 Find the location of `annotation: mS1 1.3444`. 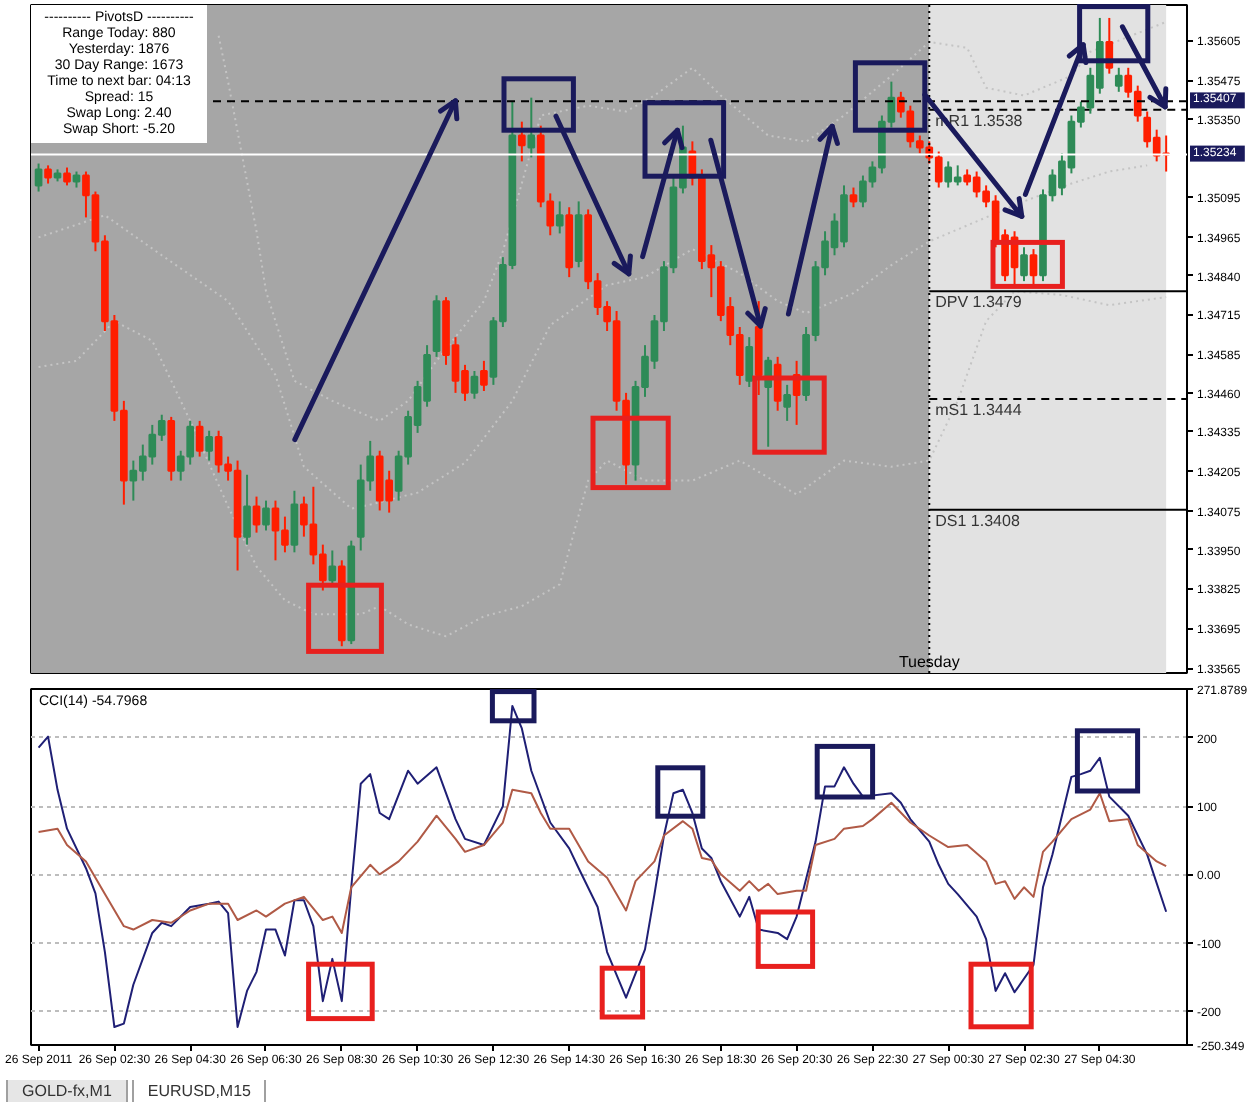

annotation: mS1 1.3444 is located at coordinates (979, 410).